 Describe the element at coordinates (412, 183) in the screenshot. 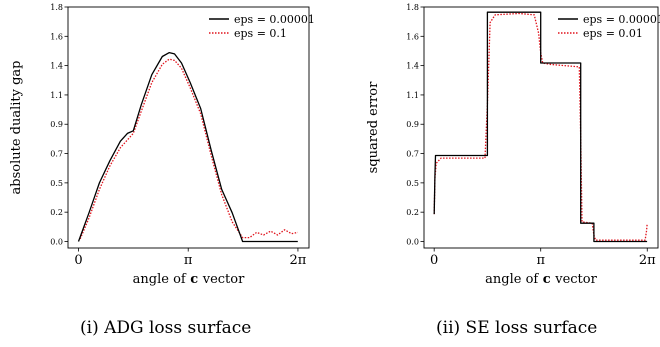

I see `se-ytick-label: 0.5` at that location.